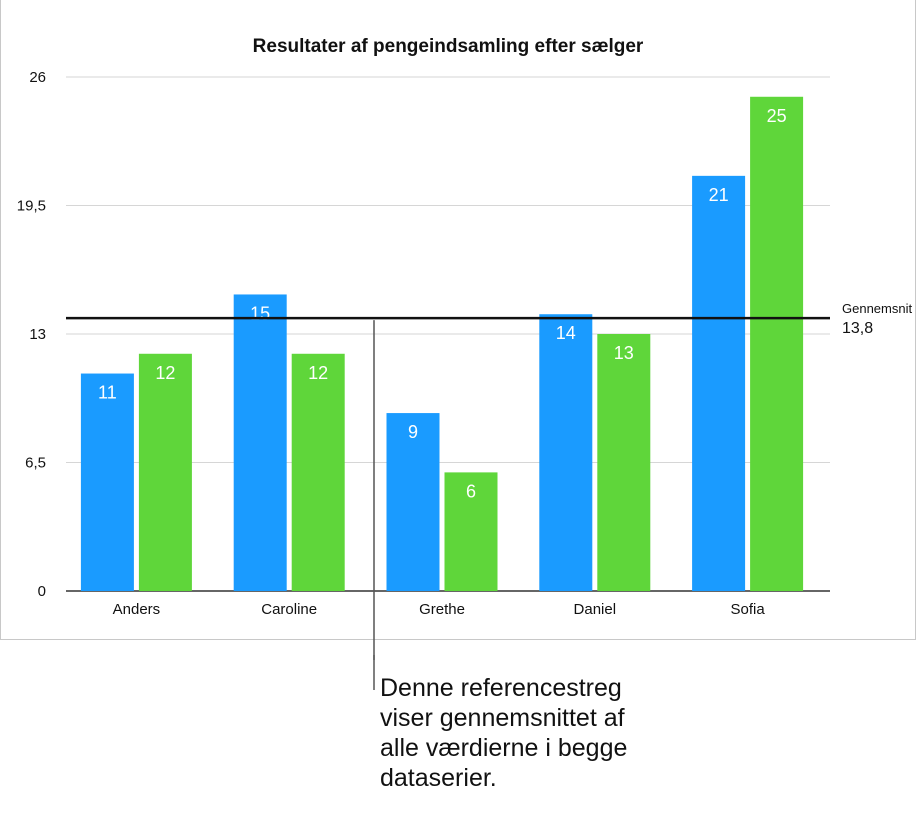  I want to click on data-label: 9, so click(413, 432).